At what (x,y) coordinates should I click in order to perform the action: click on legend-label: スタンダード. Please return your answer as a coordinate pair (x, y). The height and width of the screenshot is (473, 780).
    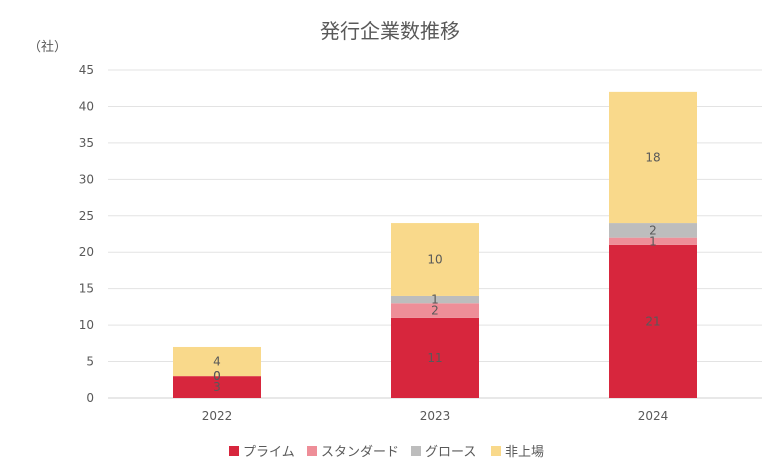
    Looking at the image, I should click on (360, 452).